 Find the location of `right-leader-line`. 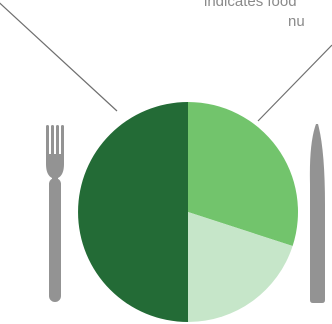

right-leader-line is located at coordinates (294, 83).